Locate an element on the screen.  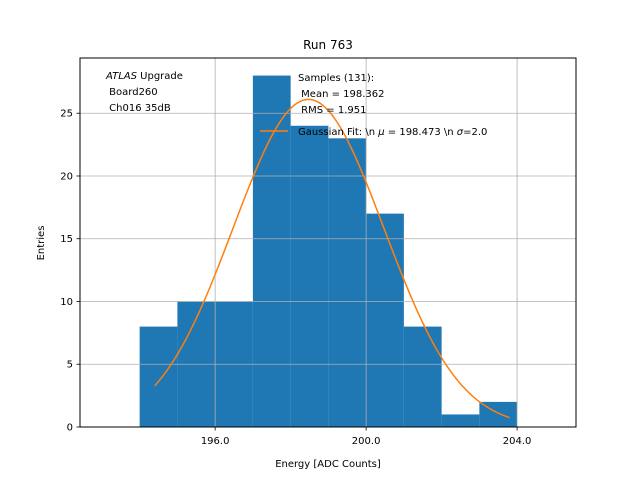
legend-sigma-value: =2.0 is located at coordinates (475, 132).